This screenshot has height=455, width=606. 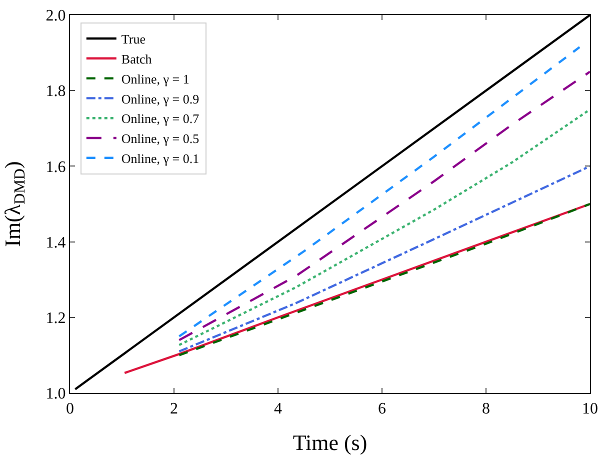 I want to click on legend-label: Online, γ = 0.7, so click(x=160, y=118).